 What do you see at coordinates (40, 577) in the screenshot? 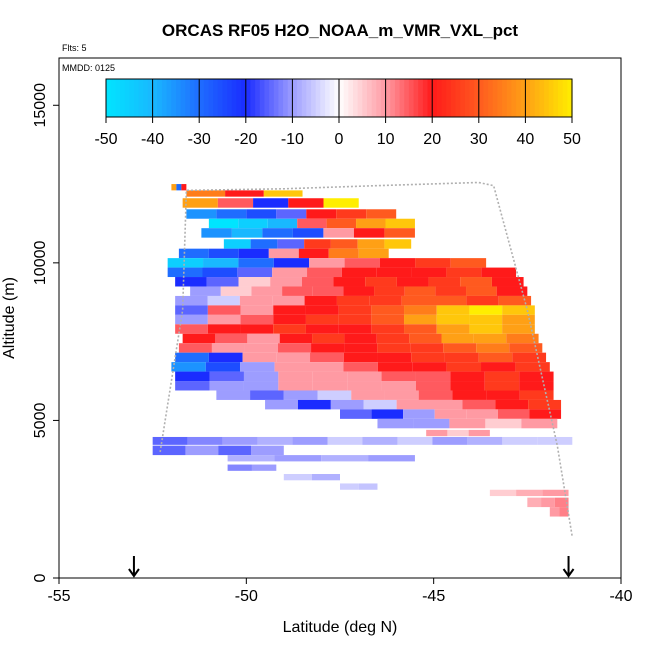
I see `y-tick-label: 0` at bounding box center [40, 577].